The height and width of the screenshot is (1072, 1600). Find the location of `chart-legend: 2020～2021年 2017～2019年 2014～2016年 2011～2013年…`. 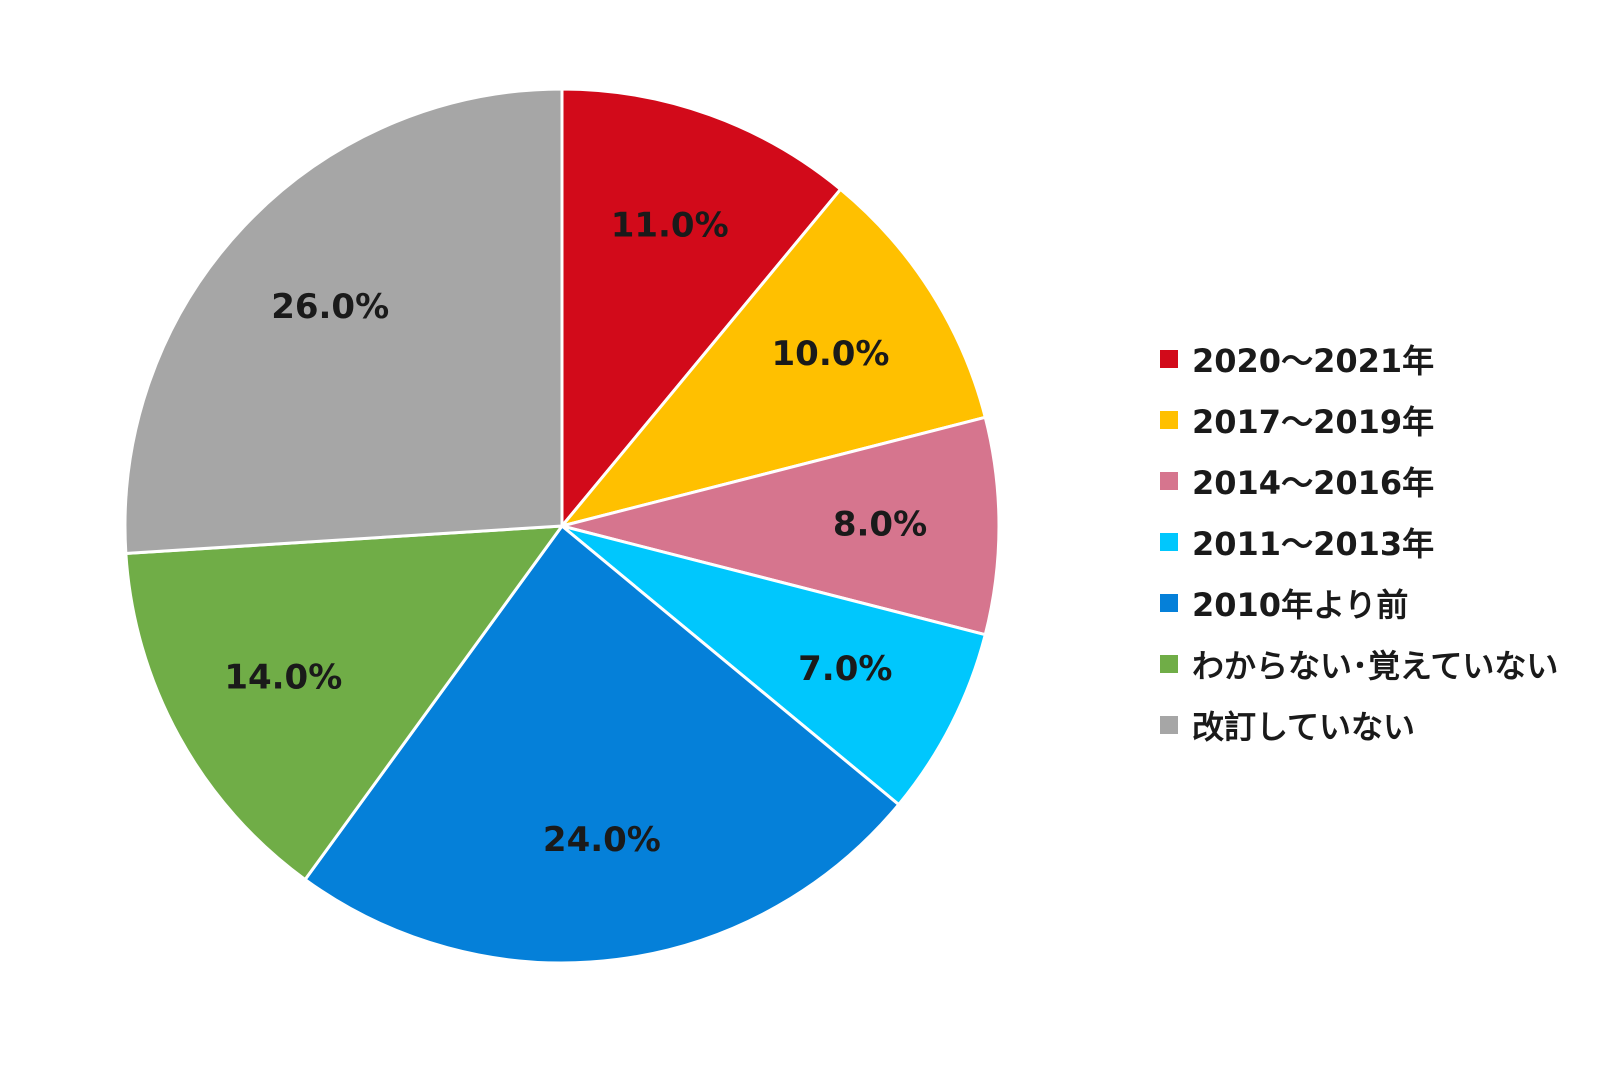

chart-legend: 2020～2021年 2017～2019年 2014～2016年 2011～2013年… is located at coordinates (1359, 541).